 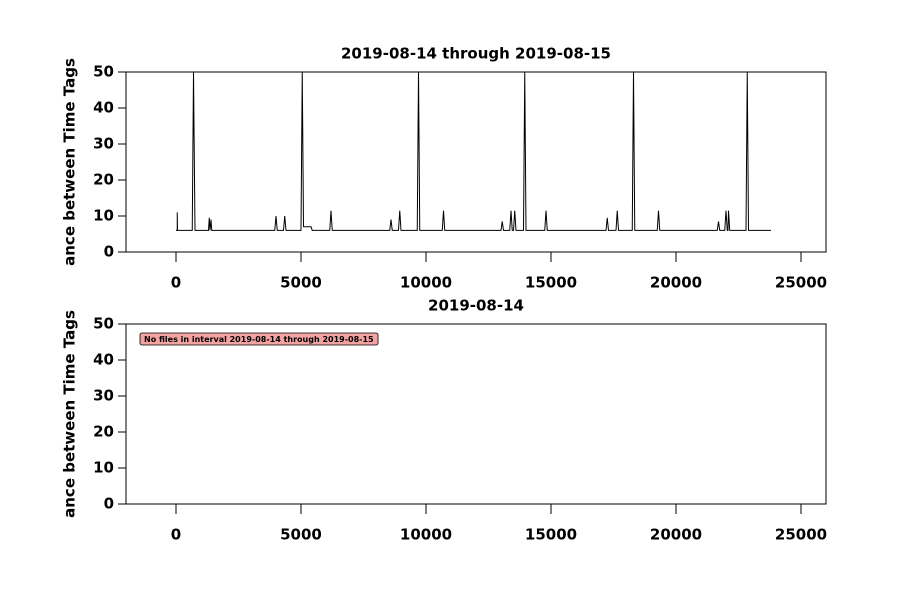 What do you see at coordinates (476, 306) in the screenshot?
I see `chart-title: 2019-08-14` at bounding box center [476, 306].